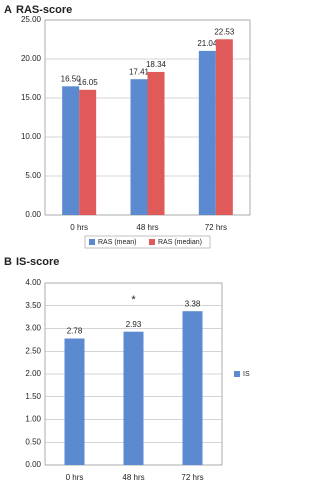 This screenshot has width=320, height=500. Describe the element at coordinates (133, 300) in the screenshot. I see `annotation: *` at that location.